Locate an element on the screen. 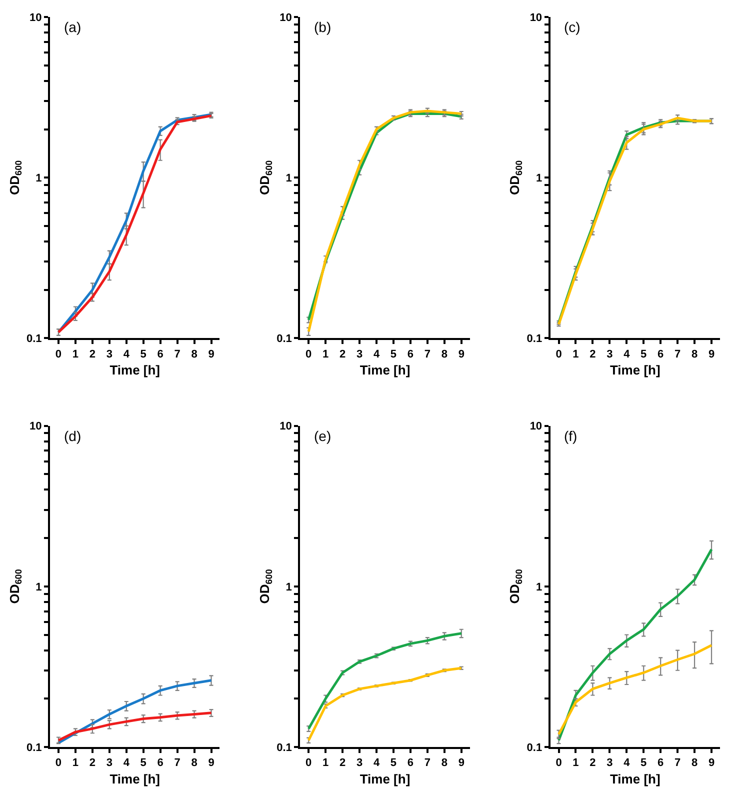 The width and height of the screenshot is (735, 796). chart-title: (f) is located at coordinates (571, 436).